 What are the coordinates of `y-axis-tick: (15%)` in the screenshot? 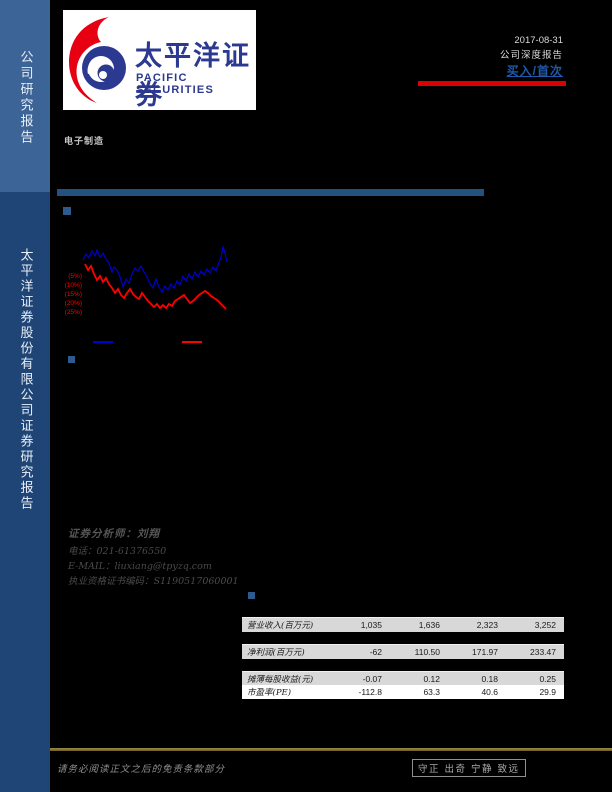 It's located at (73, 294).